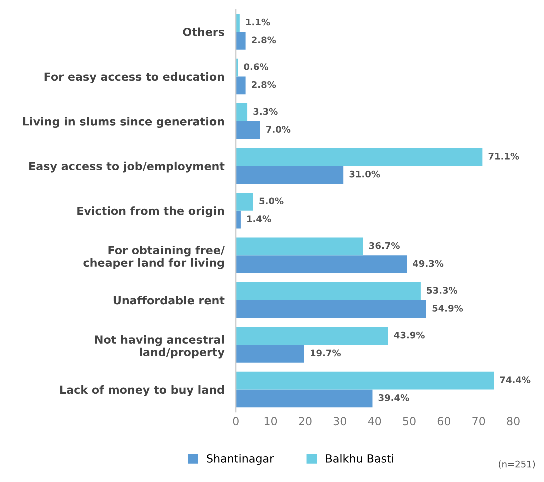 This screenshot has height=482, width=544. What do you see at coordinates (479, 421) in the screenshot?
I see `x-tick-label: 70` at bounding box center [479, 421].